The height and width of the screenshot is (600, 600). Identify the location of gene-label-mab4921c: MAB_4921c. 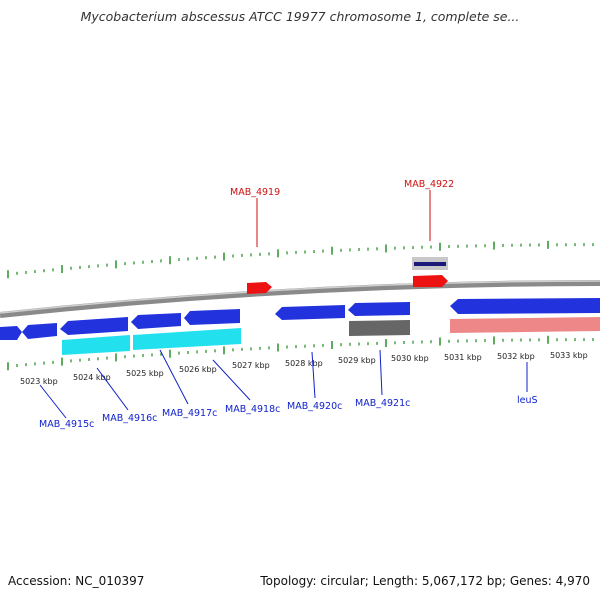
(382, 403).